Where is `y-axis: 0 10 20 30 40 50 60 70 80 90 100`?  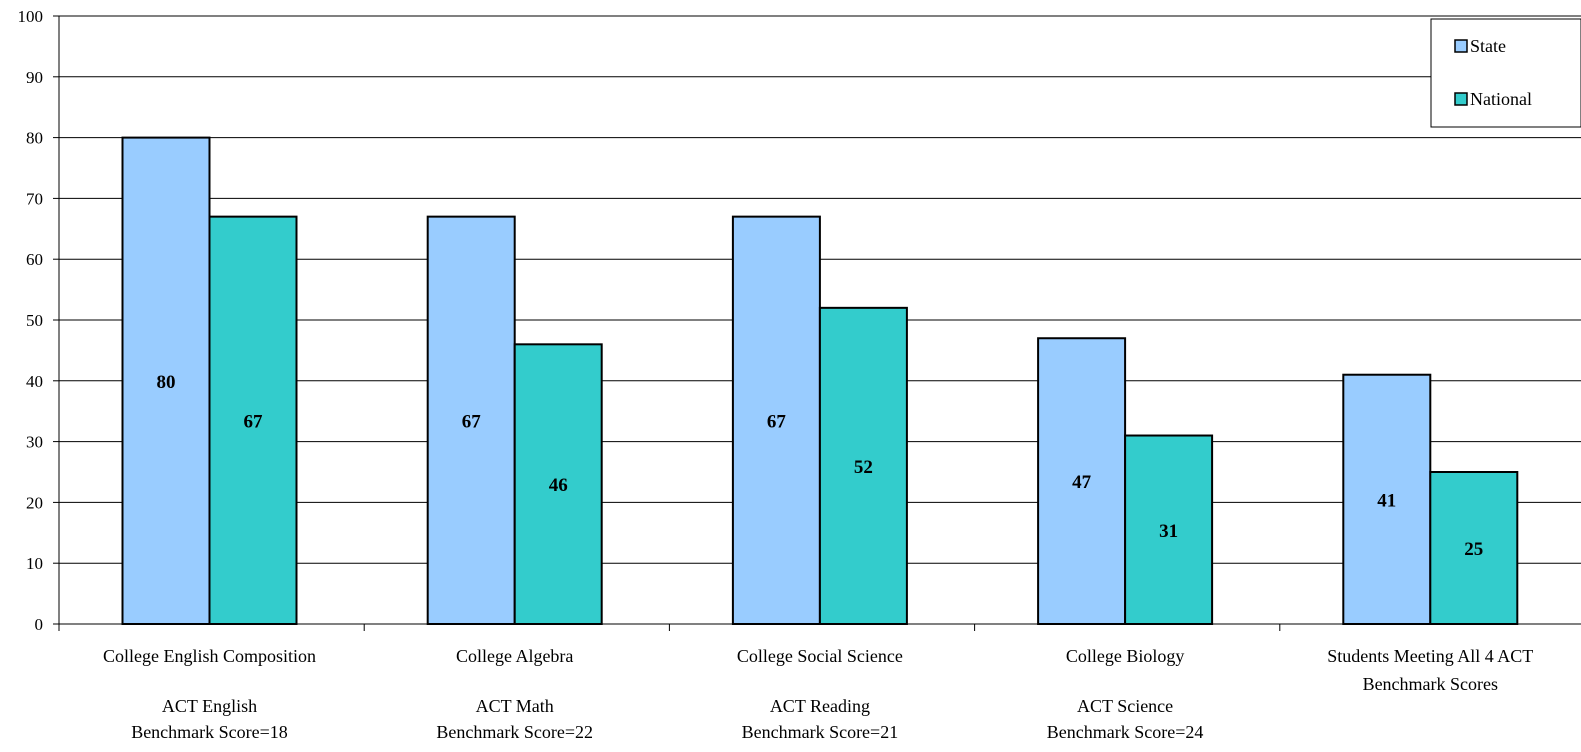
y-axis: 0 10 20 30 40 50 60 70 80 90 100 is located at coordinates (39, 320).